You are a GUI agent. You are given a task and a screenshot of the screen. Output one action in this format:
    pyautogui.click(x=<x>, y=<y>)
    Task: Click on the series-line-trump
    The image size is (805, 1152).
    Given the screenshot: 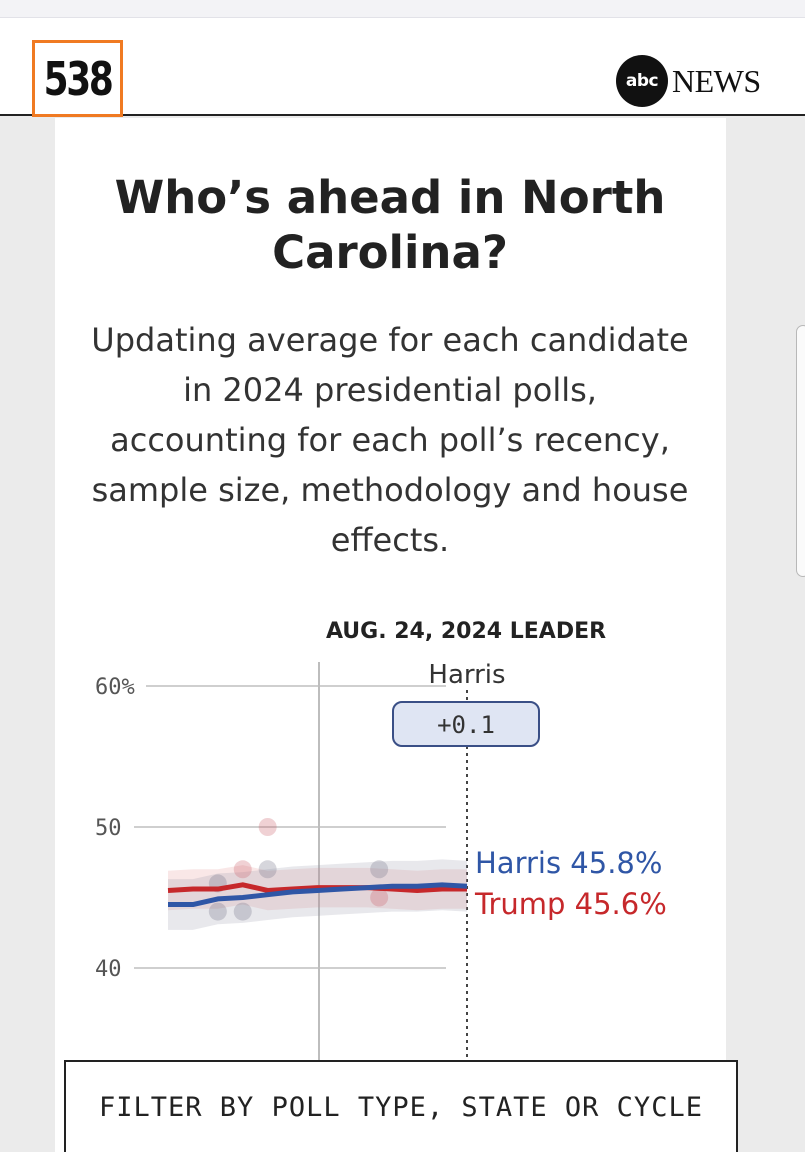 What is the action you would take?
    pyautogui.click(x=317, y=887)
    